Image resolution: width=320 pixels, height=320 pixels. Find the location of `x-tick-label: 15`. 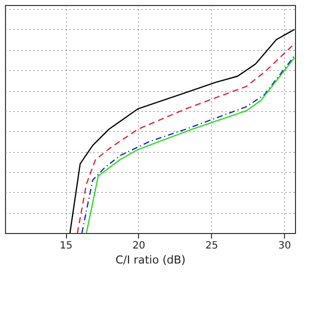

x-tick-label: 15 is located at coordinates (66, 246).